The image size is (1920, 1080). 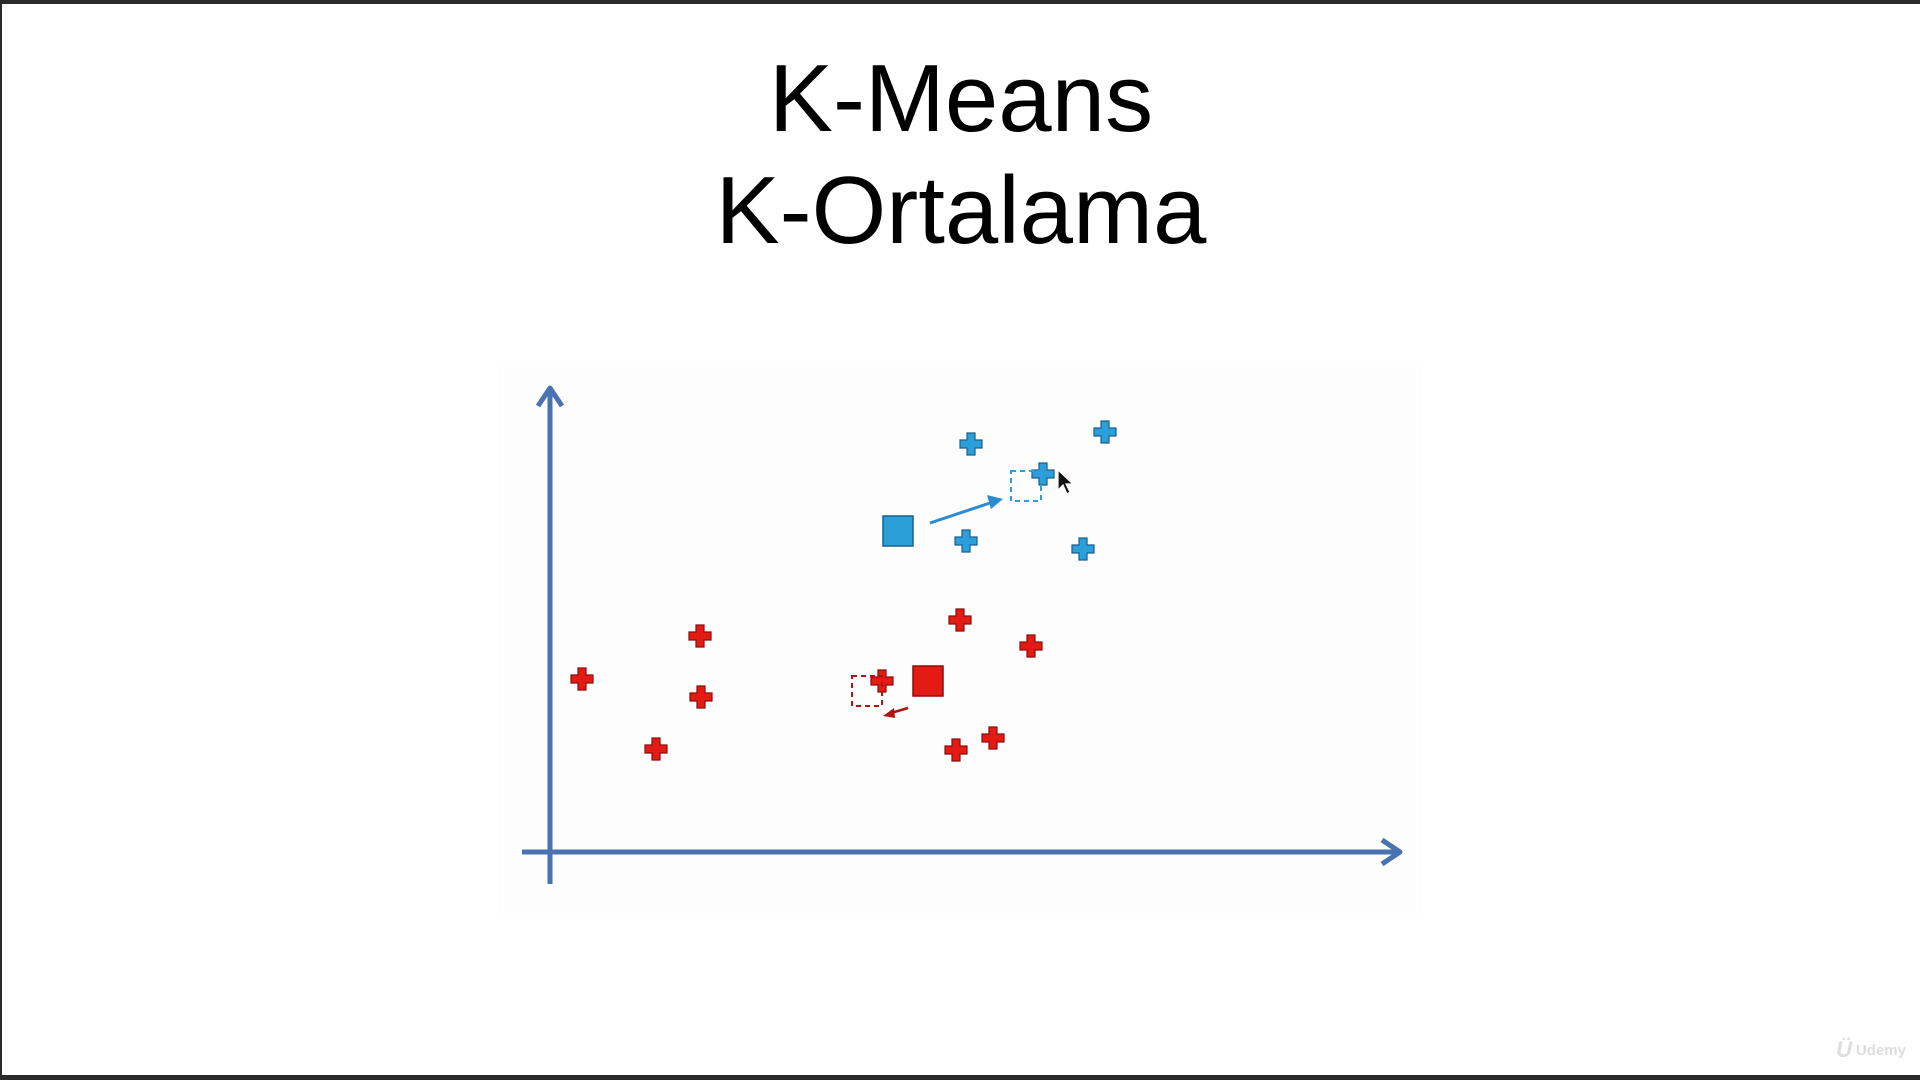 What do you see at coordinates (889, 713) in the screenshot?
I see `red-centroid-move-arrowhead` at bounding box center [889, 713].